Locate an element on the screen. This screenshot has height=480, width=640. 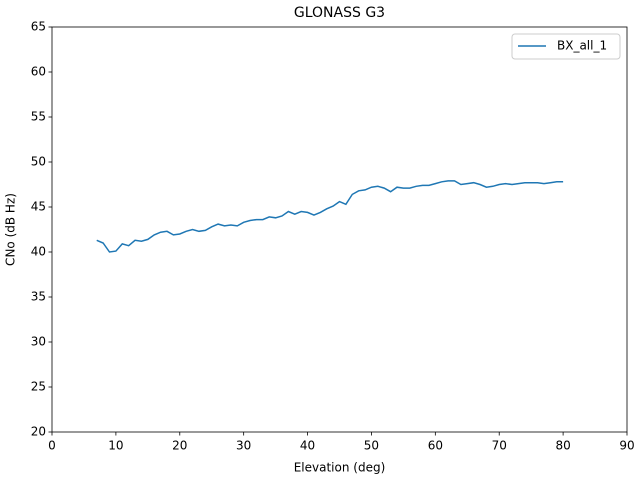
chart-title: GLONASS G3 is located at coordinates (339, 13).